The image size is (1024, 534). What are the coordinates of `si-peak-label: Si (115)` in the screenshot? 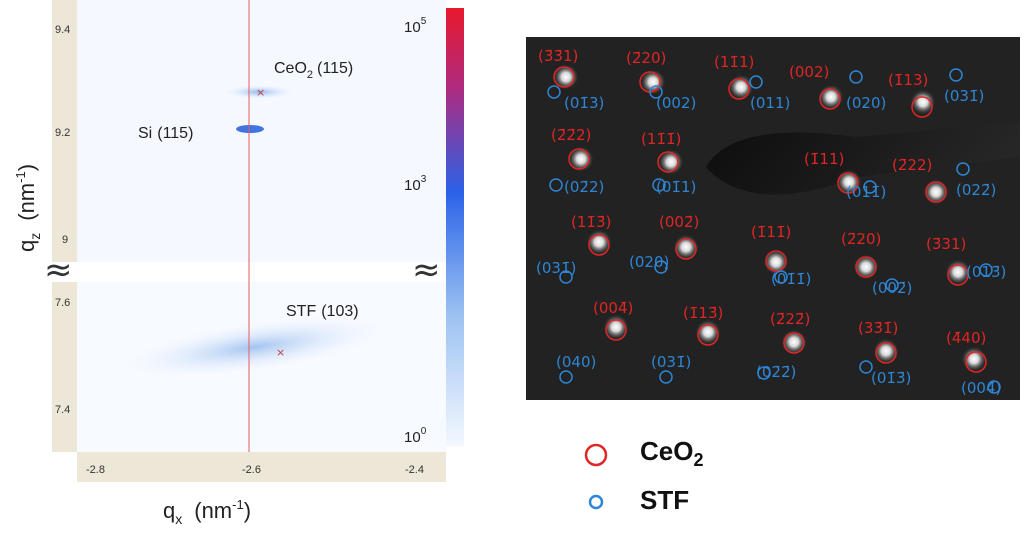 It's located at (165, 133).